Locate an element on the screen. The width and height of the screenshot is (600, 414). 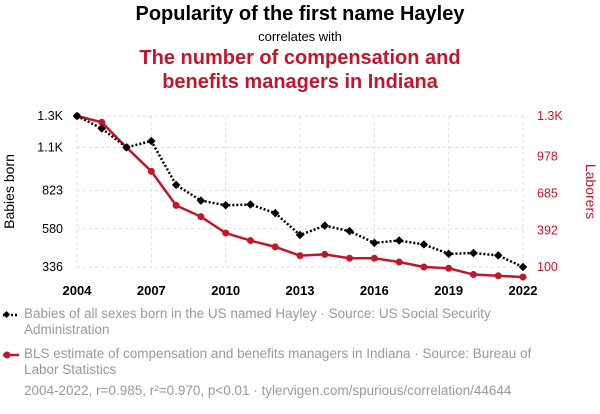
legend-swatch-series2 is located at coordinates (11, 355).